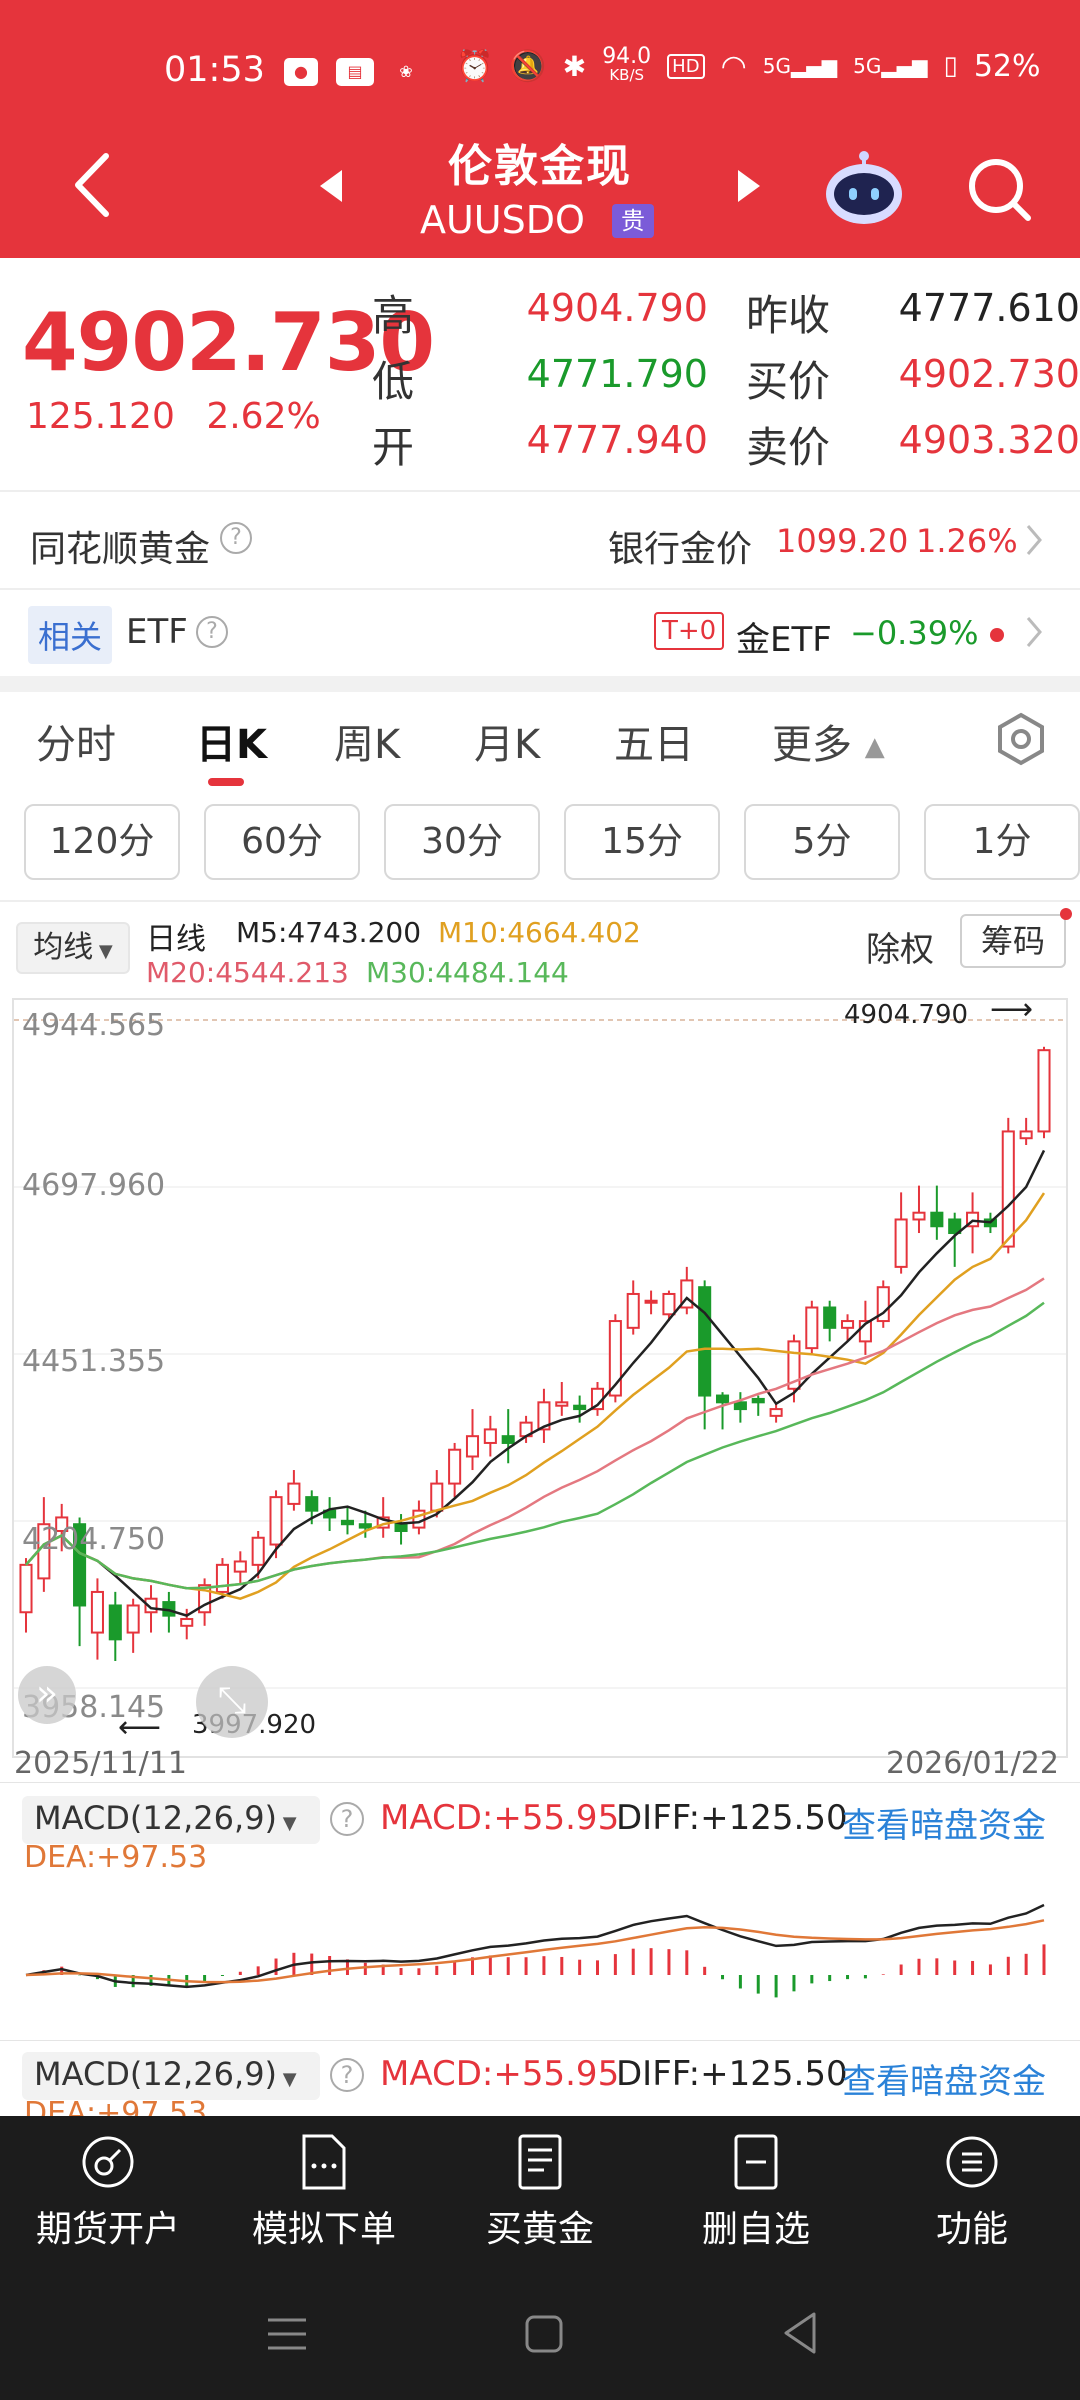 The height and width of the screenshot is (2400, 1080). I want to click on dark-pool-link-2: 查看暗盘资金, so click(944, 2082).